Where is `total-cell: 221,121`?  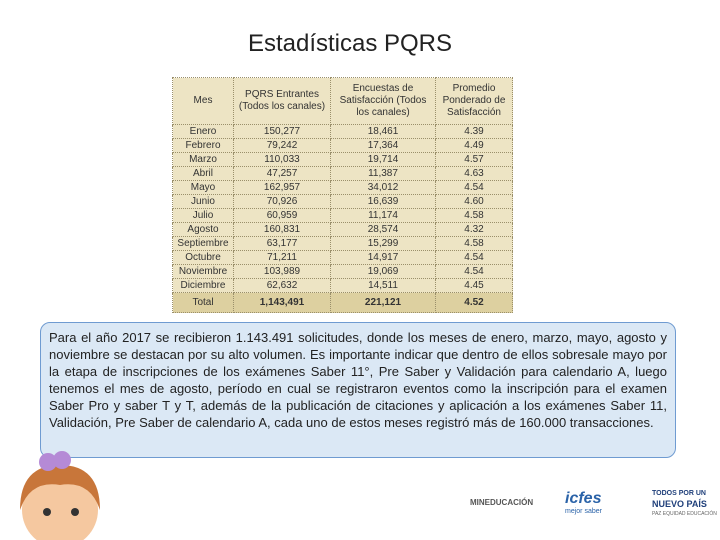 total-cell: 221,121 is located at coordinates (383, 302).